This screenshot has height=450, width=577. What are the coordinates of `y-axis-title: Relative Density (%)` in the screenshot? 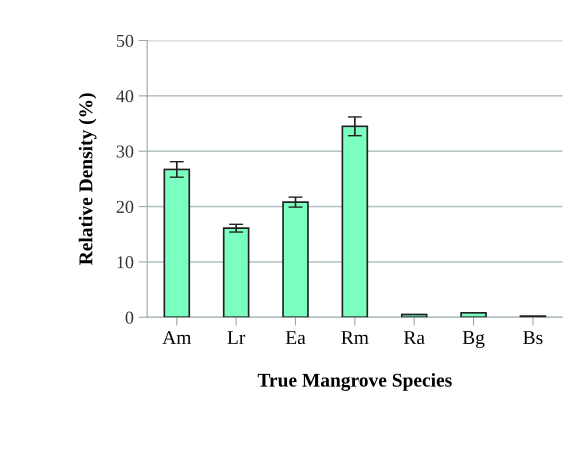 It's located at (87, 179).